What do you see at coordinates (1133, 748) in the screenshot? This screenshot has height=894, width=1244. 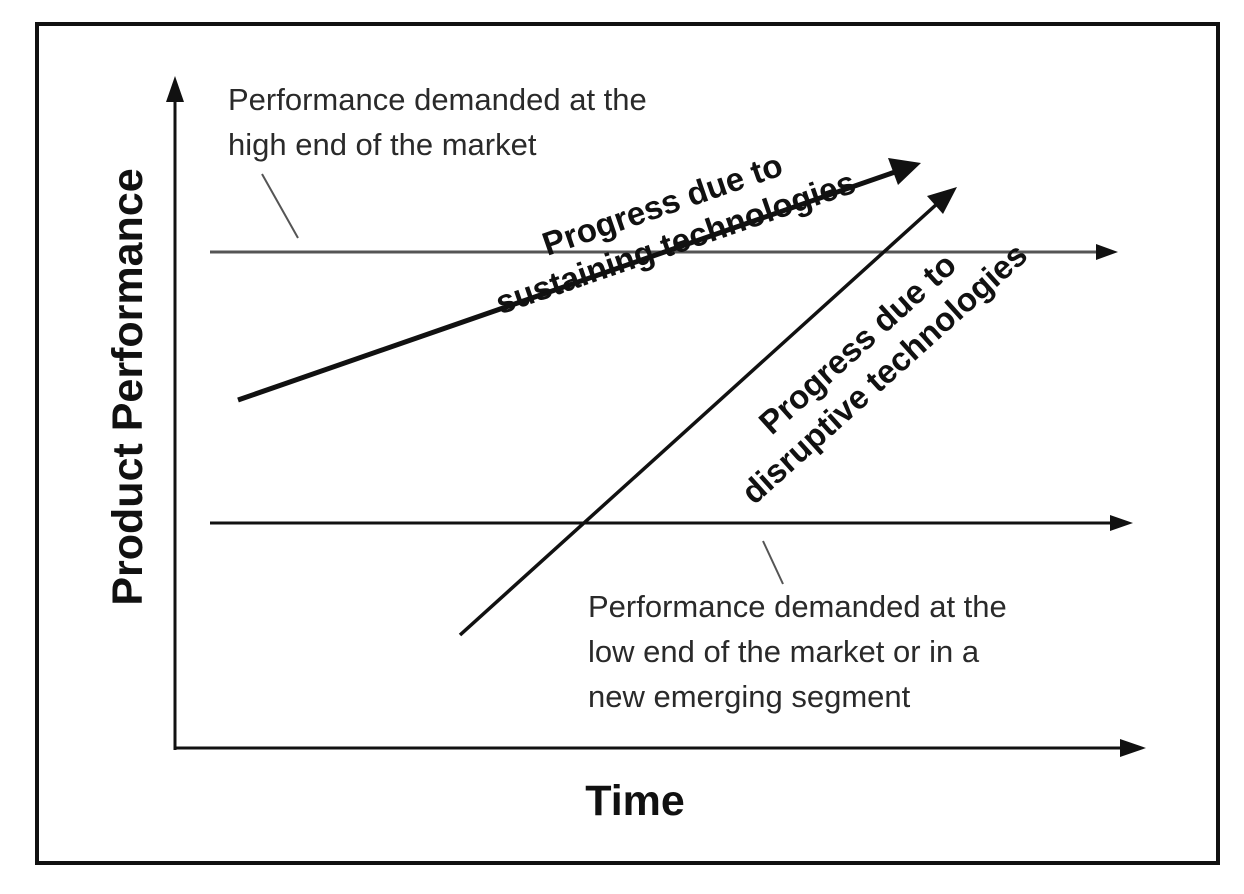 I see `x-axis-arrowhead` at bounding box center [1133, 748].